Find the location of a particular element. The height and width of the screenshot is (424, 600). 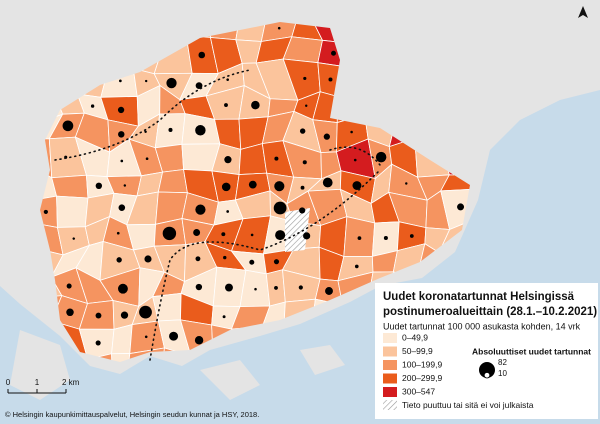

size-label: 10 is located at coordinates (502, 373).